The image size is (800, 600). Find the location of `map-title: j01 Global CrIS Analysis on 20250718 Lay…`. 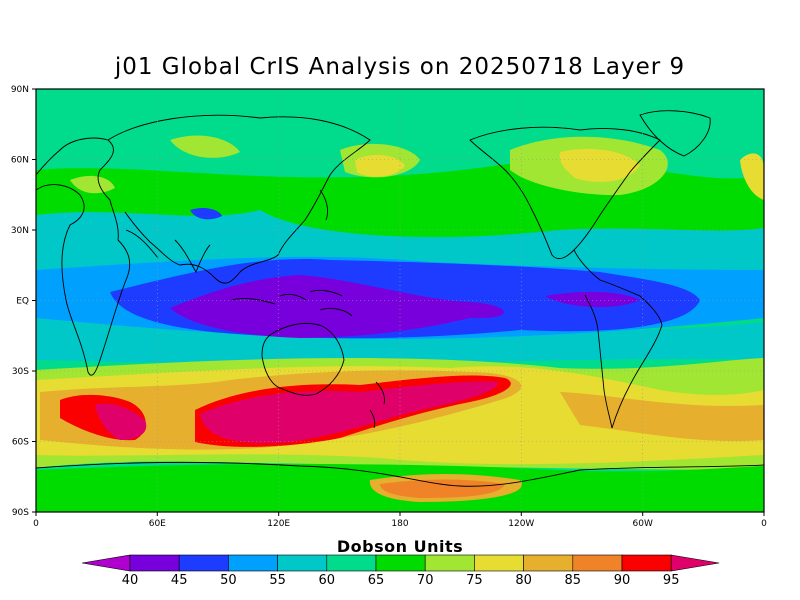

map-title: j01 Global CrIS Analysis on 20250718 Lay… is located at coordinates (400, 67).